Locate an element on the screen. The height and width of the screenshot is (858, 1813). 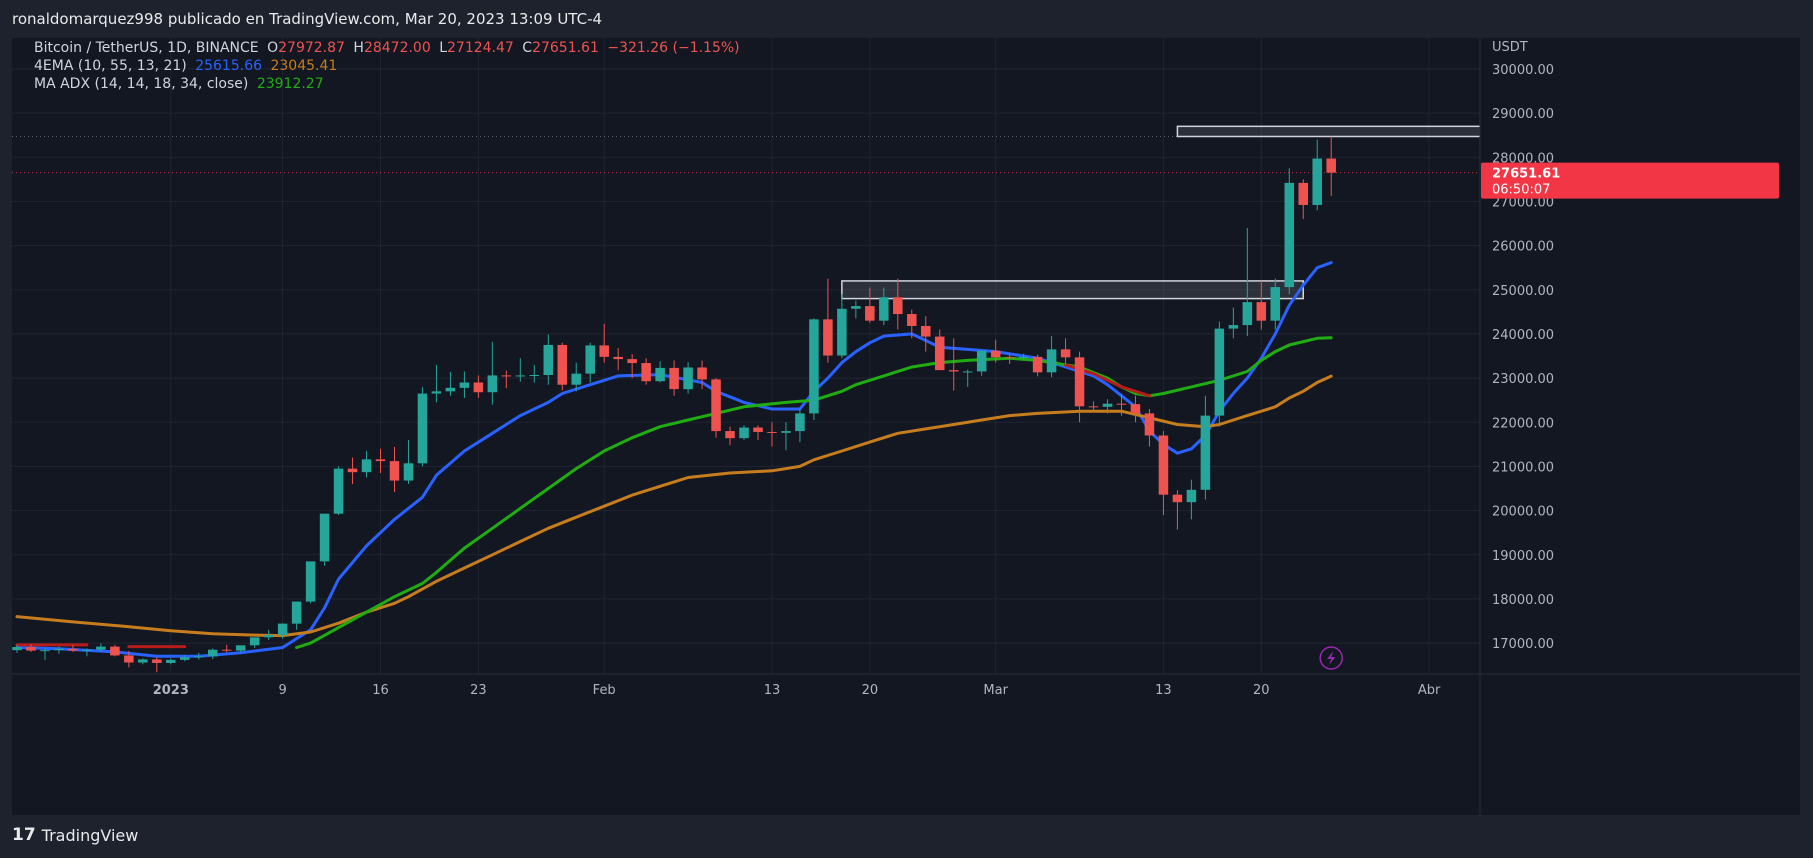
close-label: C is located at coordinates (527, 48).